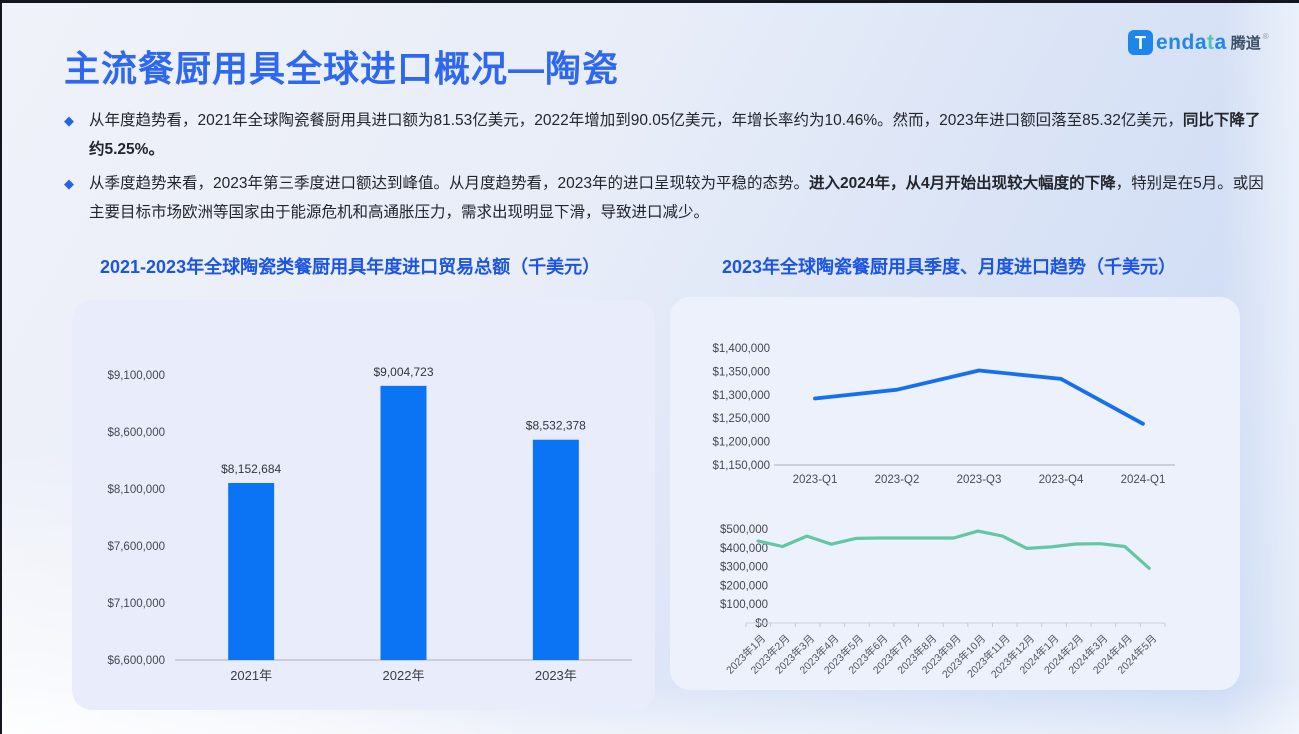 The height and width of the screenshot is (734, 1299). I want to click on svg-text: $7,600,000, so click(136, 547).